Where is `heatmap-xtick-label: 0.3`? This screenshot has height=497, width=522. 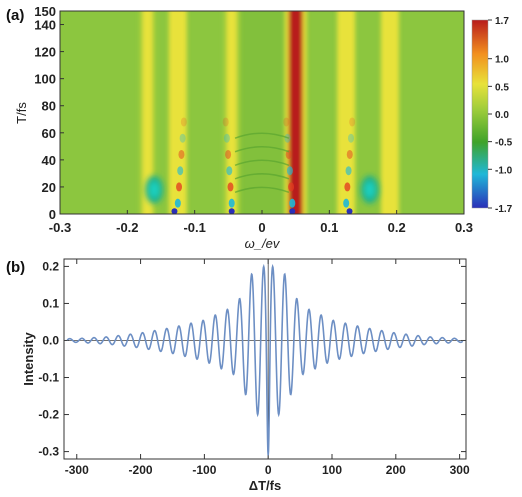 heatmap-xtick-label: 0.3 is located at coordinates (464, 227).